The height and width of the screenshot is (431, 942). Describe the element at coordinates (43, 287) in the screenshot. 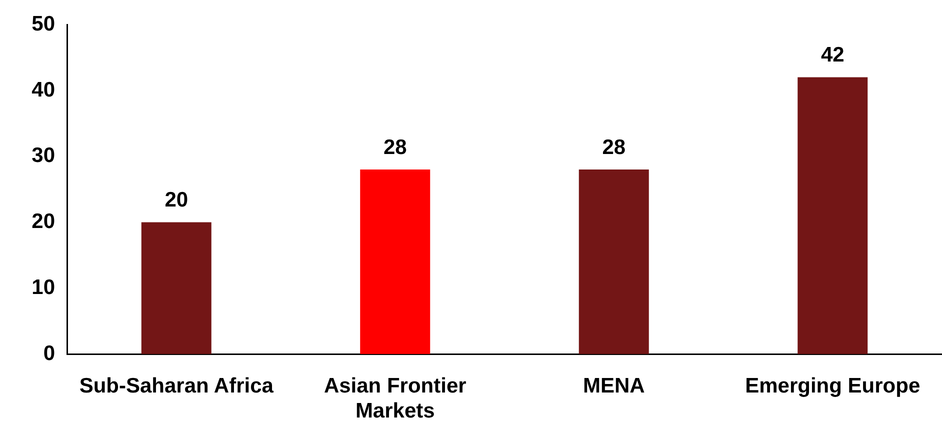

I see `y-tick-label: 10` at that location.